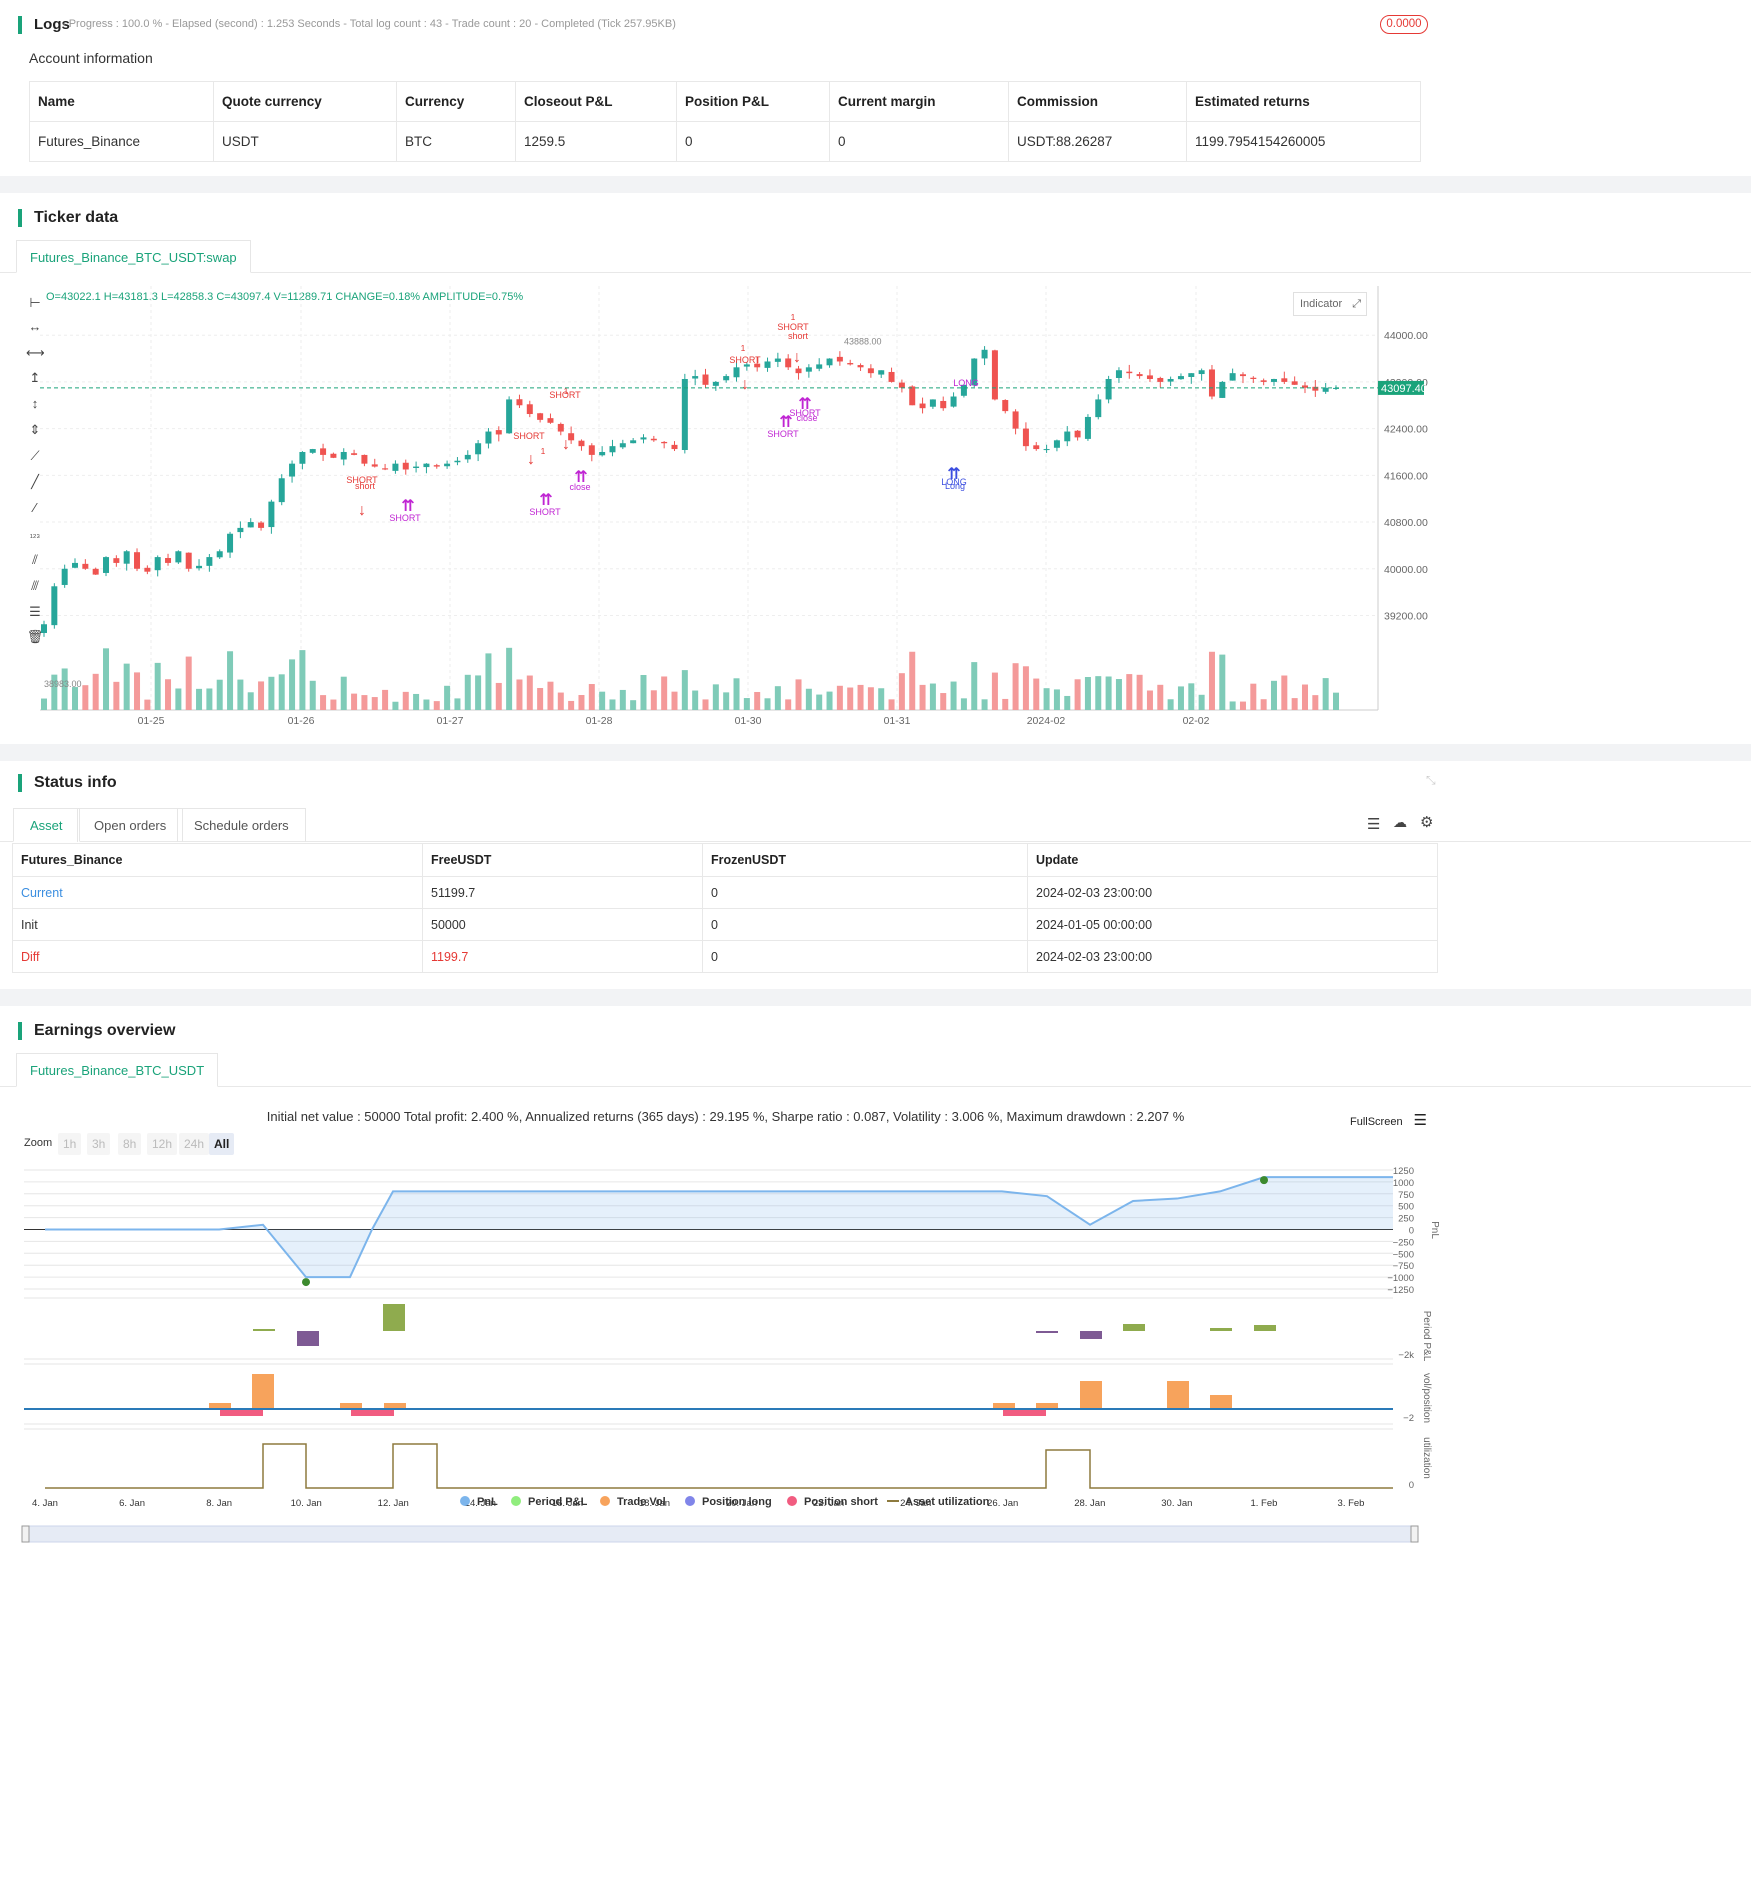 The width and height of the screenshot is (1751, 1892). What do you see at coordinates (1403, 1266) in the screenshot?
I see `pnl-tick-label: −750` at bounding box center [1403, 1266].